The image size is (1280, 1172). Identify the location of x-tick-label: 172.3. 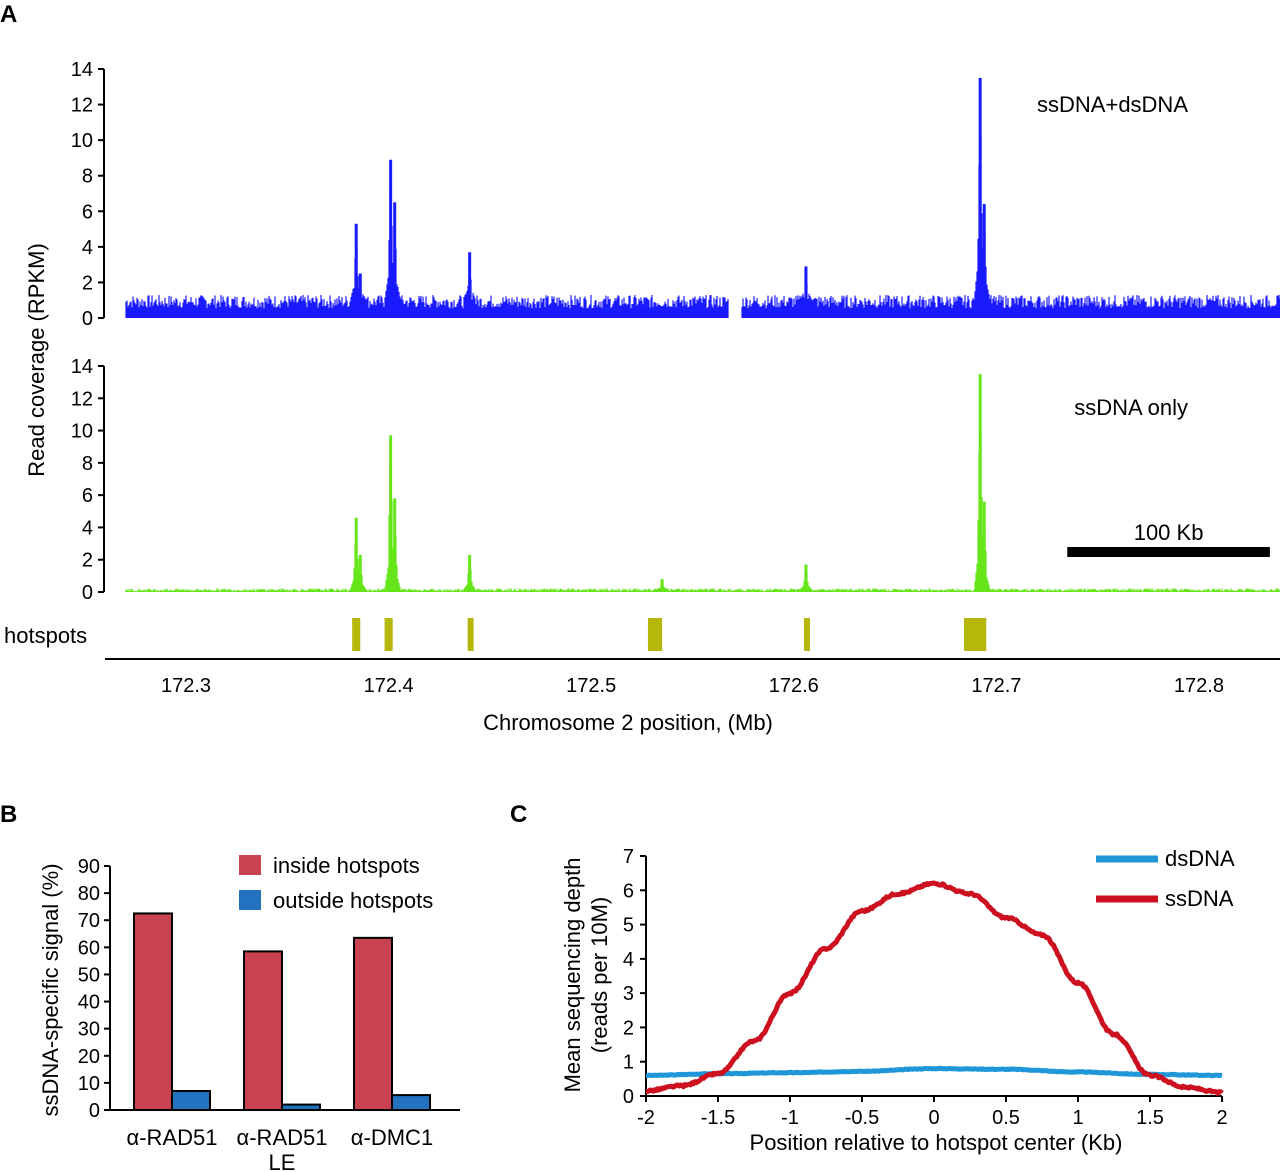
(186, 686).